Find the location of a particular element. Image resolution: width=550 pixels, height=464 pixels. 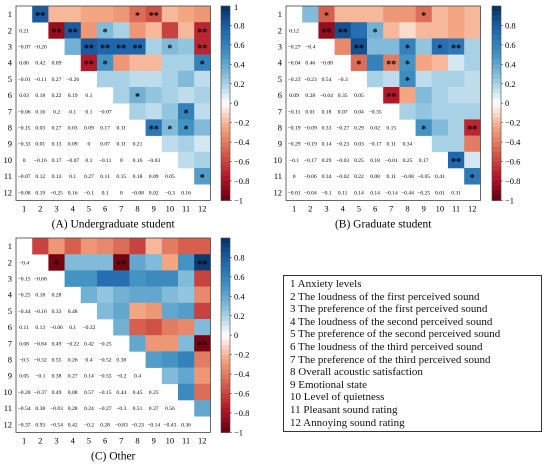

y-tick-label: 8 is located at coordinates (10, 360).